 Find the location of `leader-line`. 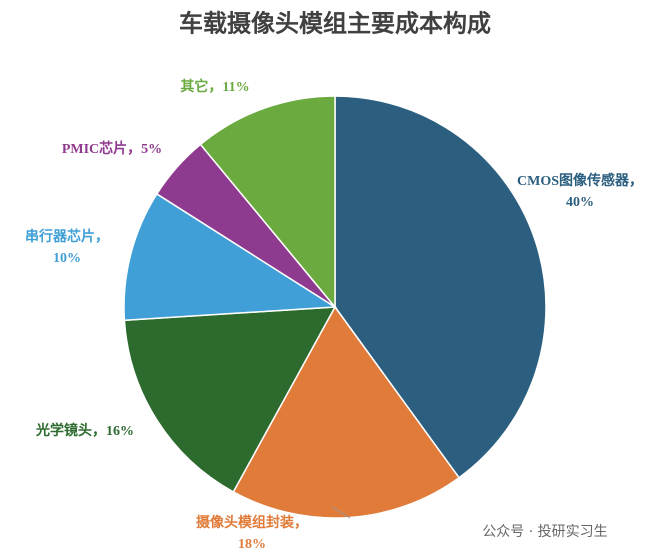

leader-line is located at coordinates (341, 512).